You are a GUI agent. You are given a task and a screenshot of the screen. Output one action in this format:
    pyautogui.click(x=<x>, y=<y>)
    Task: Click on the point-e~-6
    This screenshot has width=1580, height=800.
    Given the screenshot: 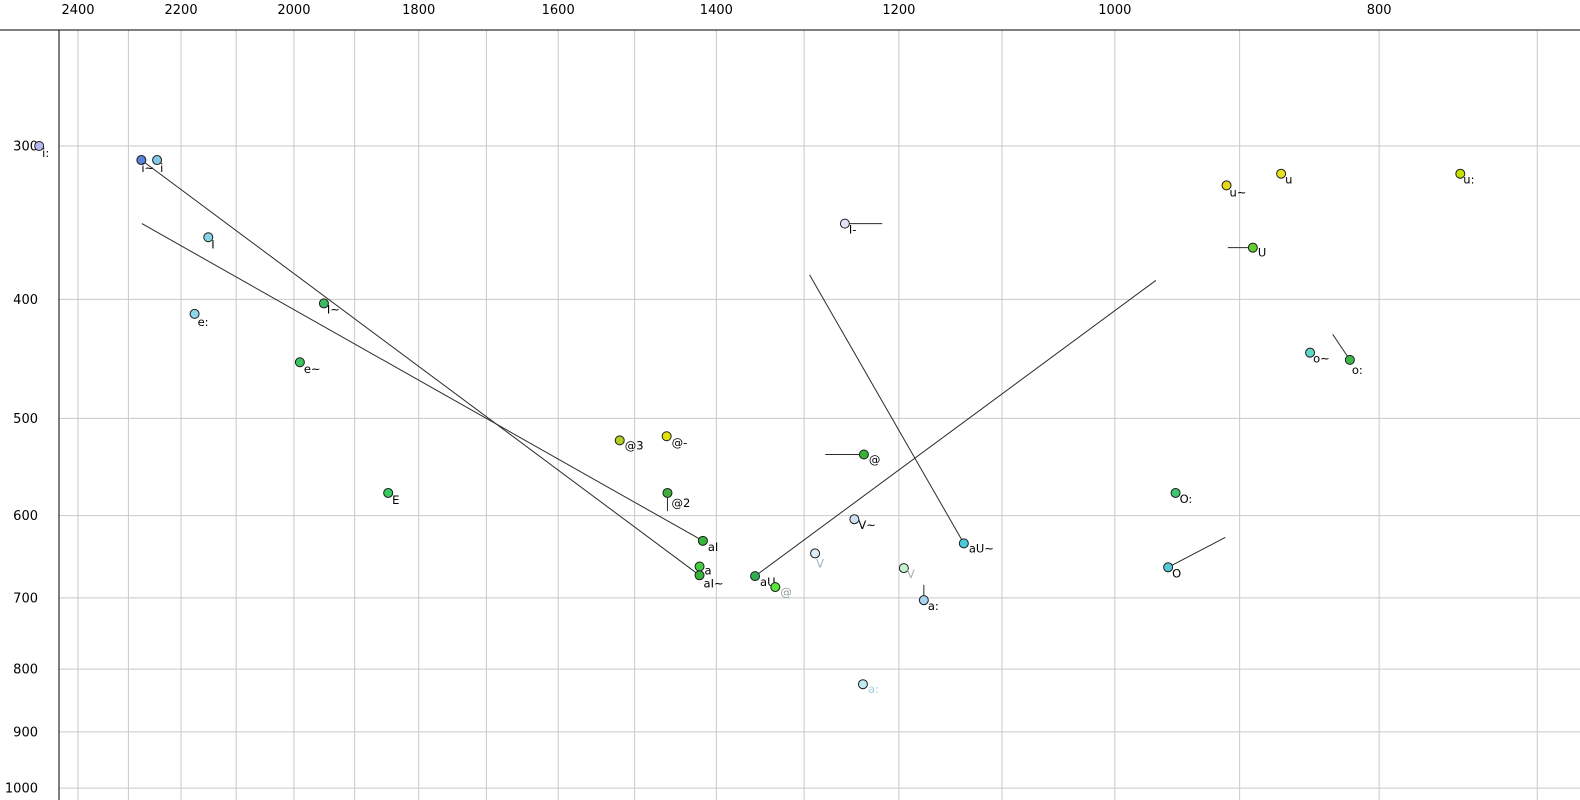 What is the action you would take?
    pyautogui.click(x=299, y=362)
    